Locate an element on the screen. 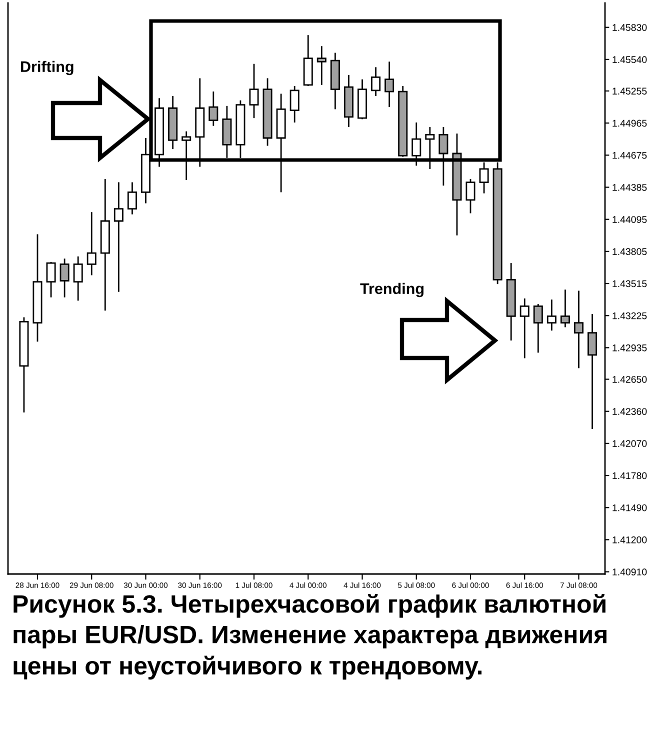  y-tick-label: 1.44675 is located at coordinates (629, 155).